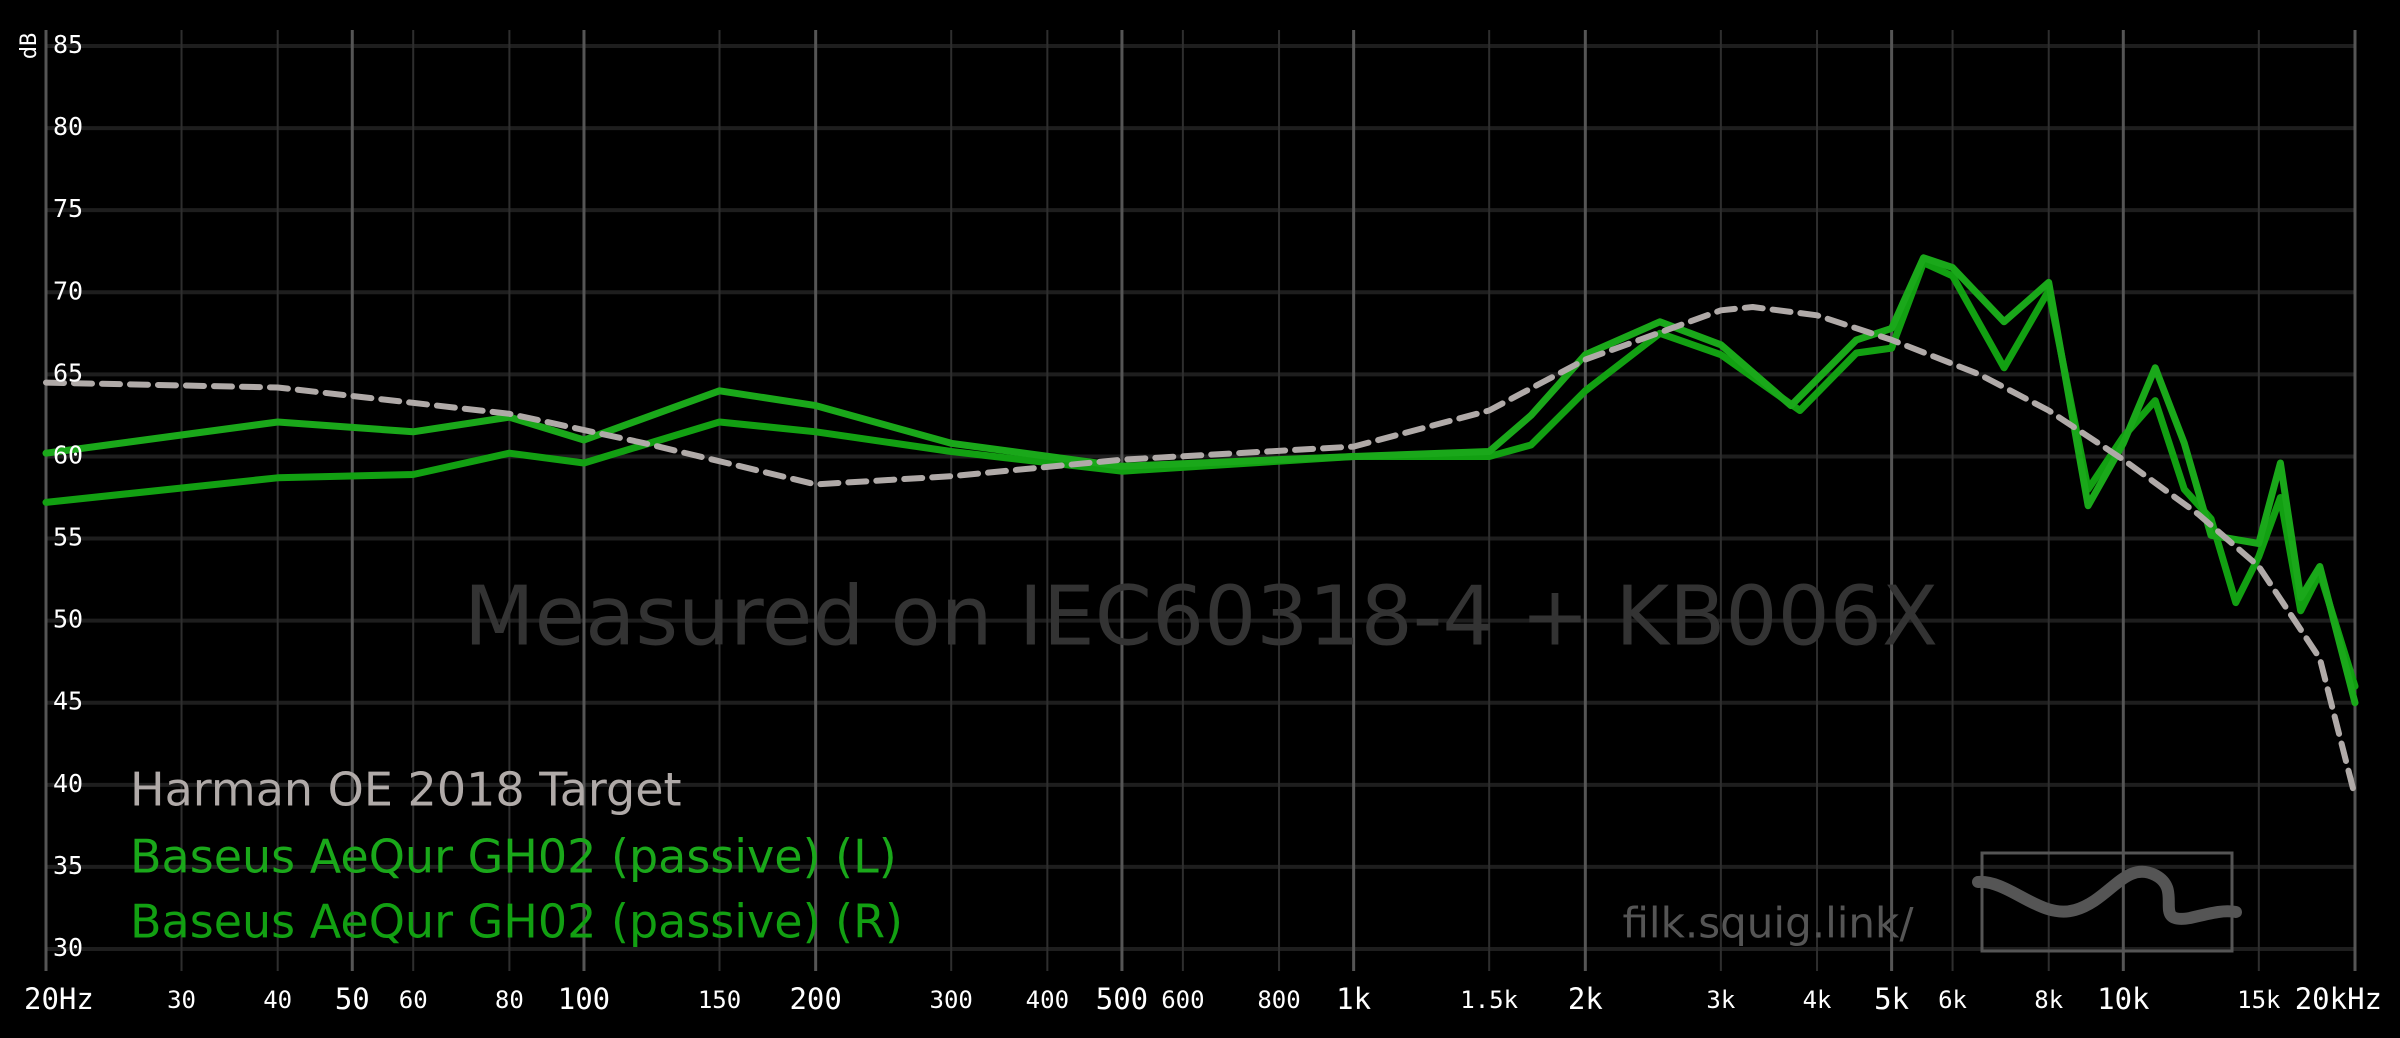  What do you see at coordinates (2338, 999) in the screenshot?
I see `x-tick-label: 20kHz` at bounding box center [2338, 999].